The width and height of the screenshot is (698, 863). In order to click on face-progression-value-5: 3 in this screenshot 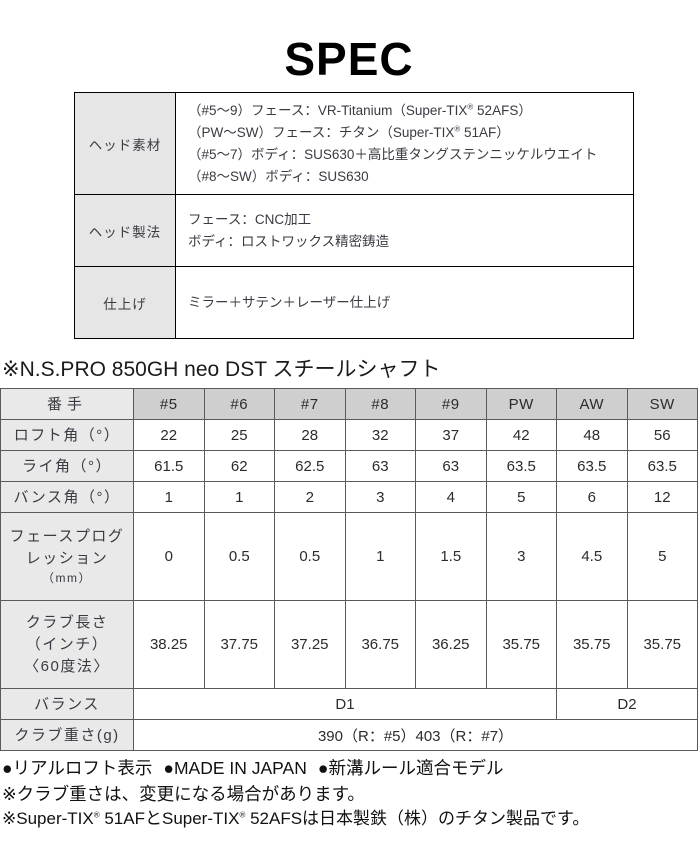, I will do `click(521, 557)`.